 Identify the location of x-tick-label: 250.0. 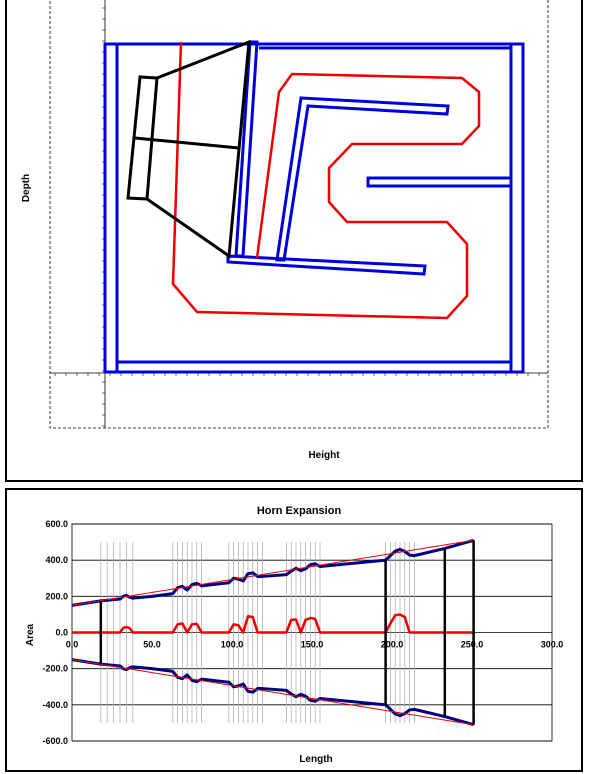
(472, 645).